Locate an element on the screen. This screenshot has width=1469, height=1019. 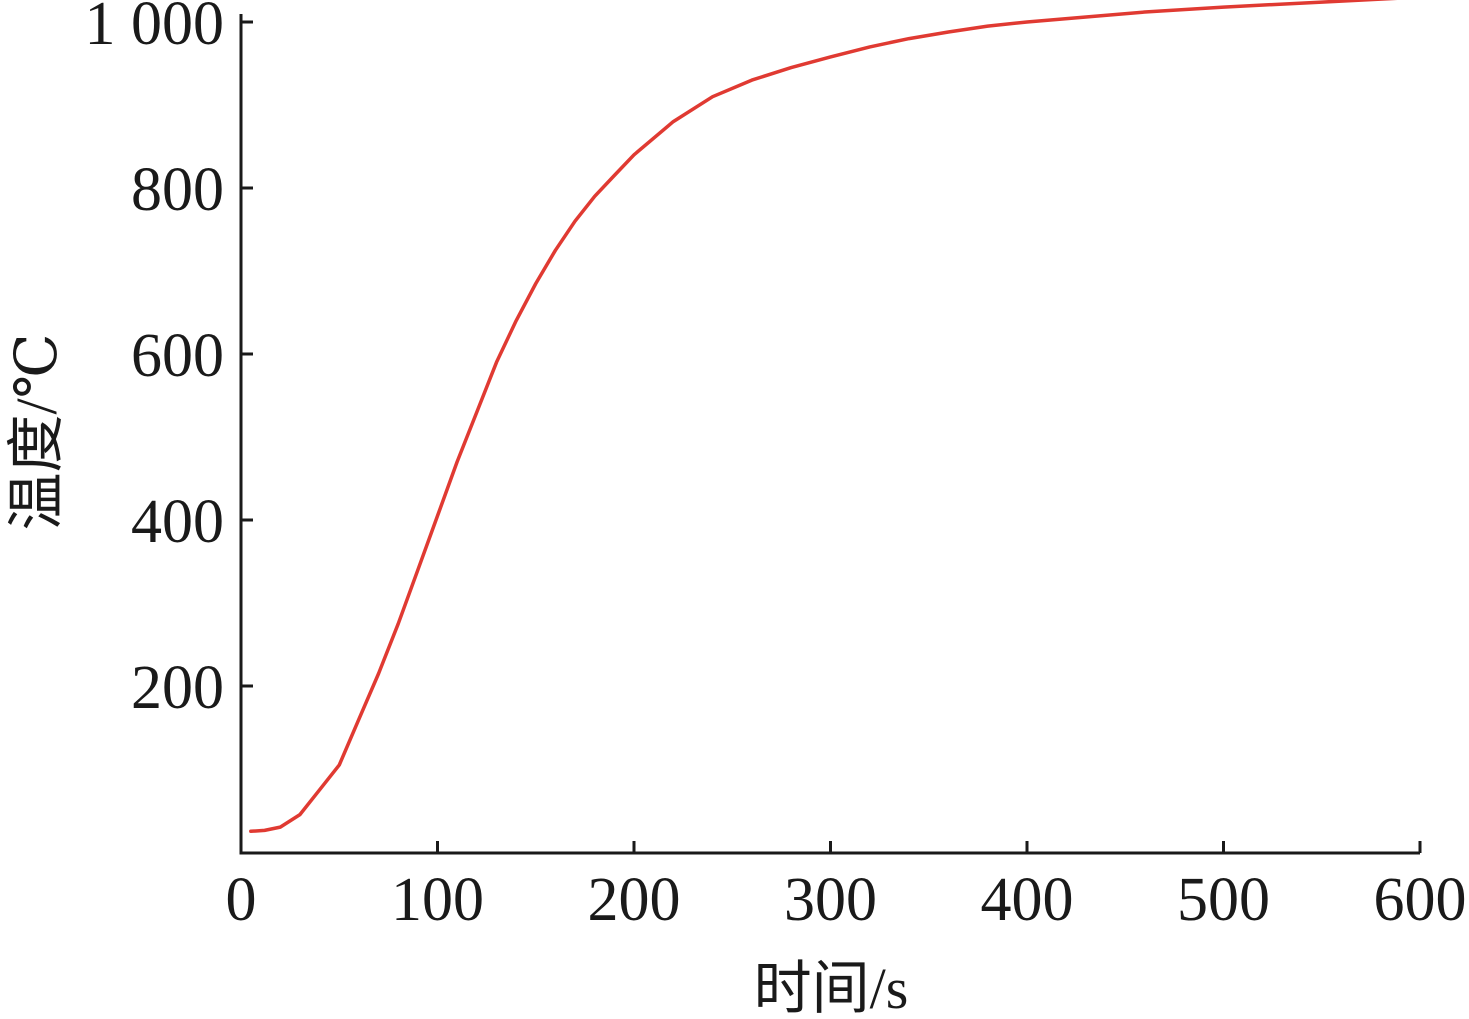
y-axis-ticks: 200 400 600 800 1 000 is located at coordinates (169, 361).